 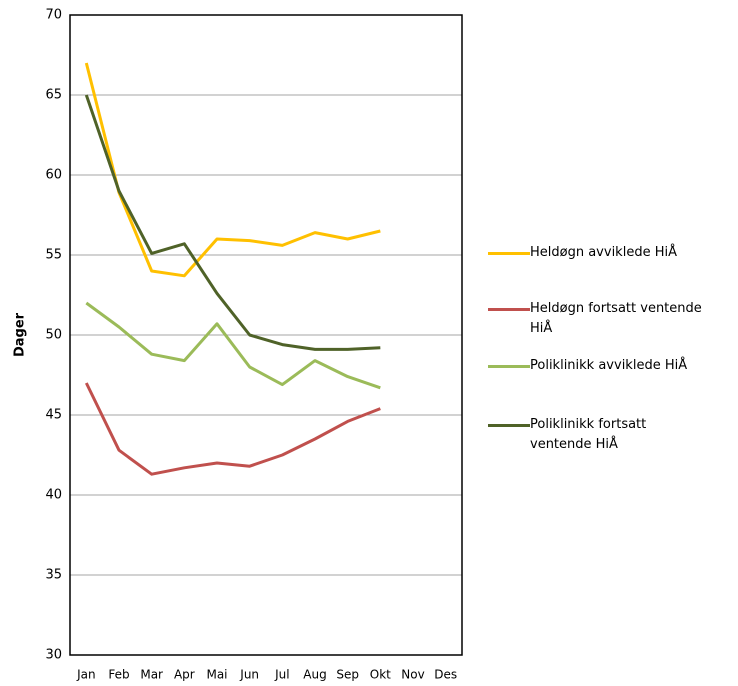 I want to click on legend-item: Heldøgn avviklede HiÅ, so click(x=595, y=253).